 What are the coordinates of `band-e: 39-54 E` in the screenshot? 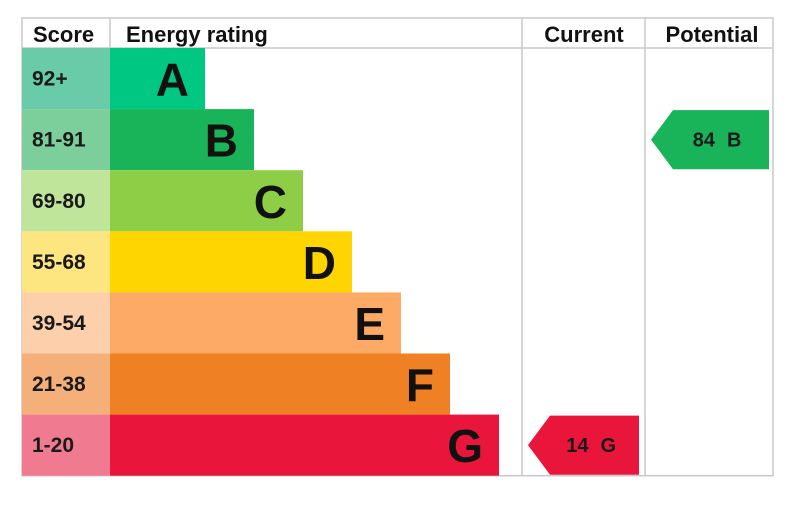 It's located at (211, 323).